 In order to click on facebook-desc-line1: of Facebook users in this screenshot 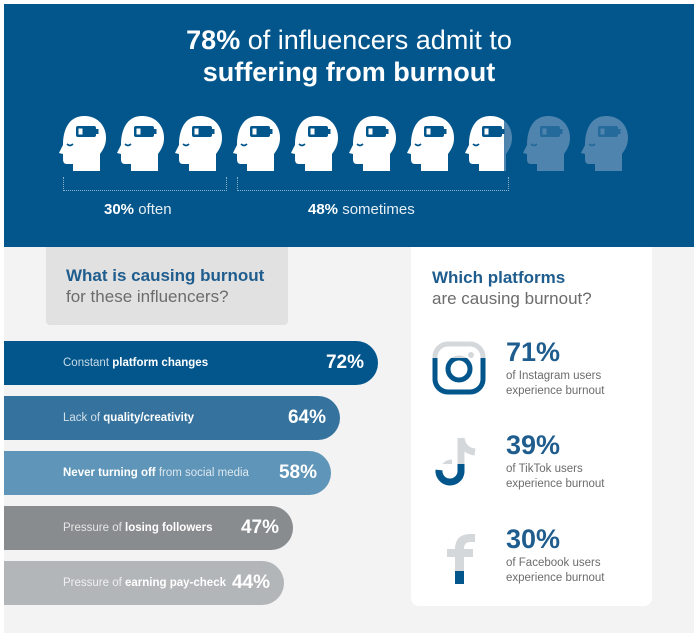, I will do `click(553, 563)`.